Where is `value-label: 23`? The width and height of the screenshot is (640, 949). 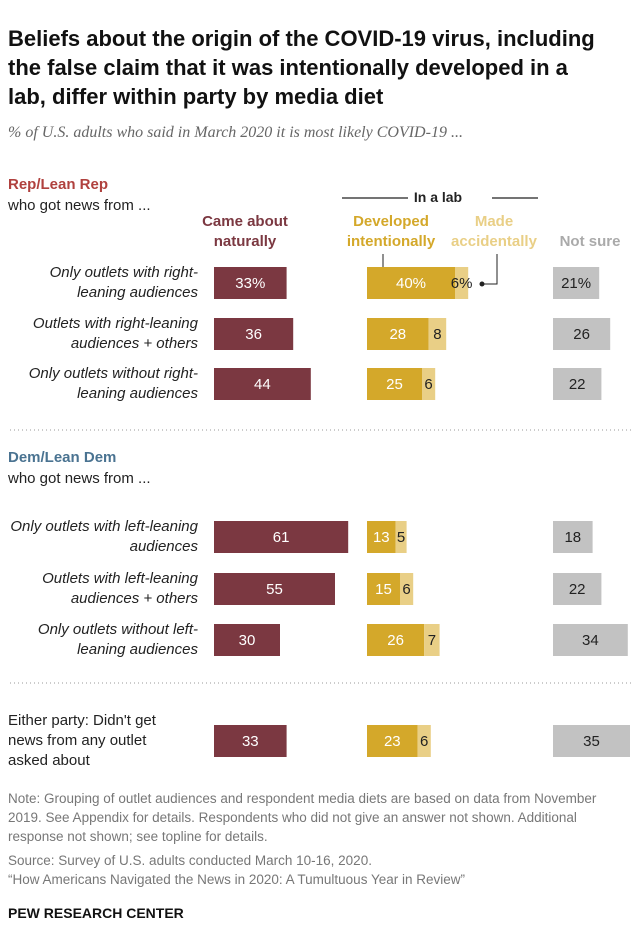 value-label: 23 is located at coordinates (392, 741).